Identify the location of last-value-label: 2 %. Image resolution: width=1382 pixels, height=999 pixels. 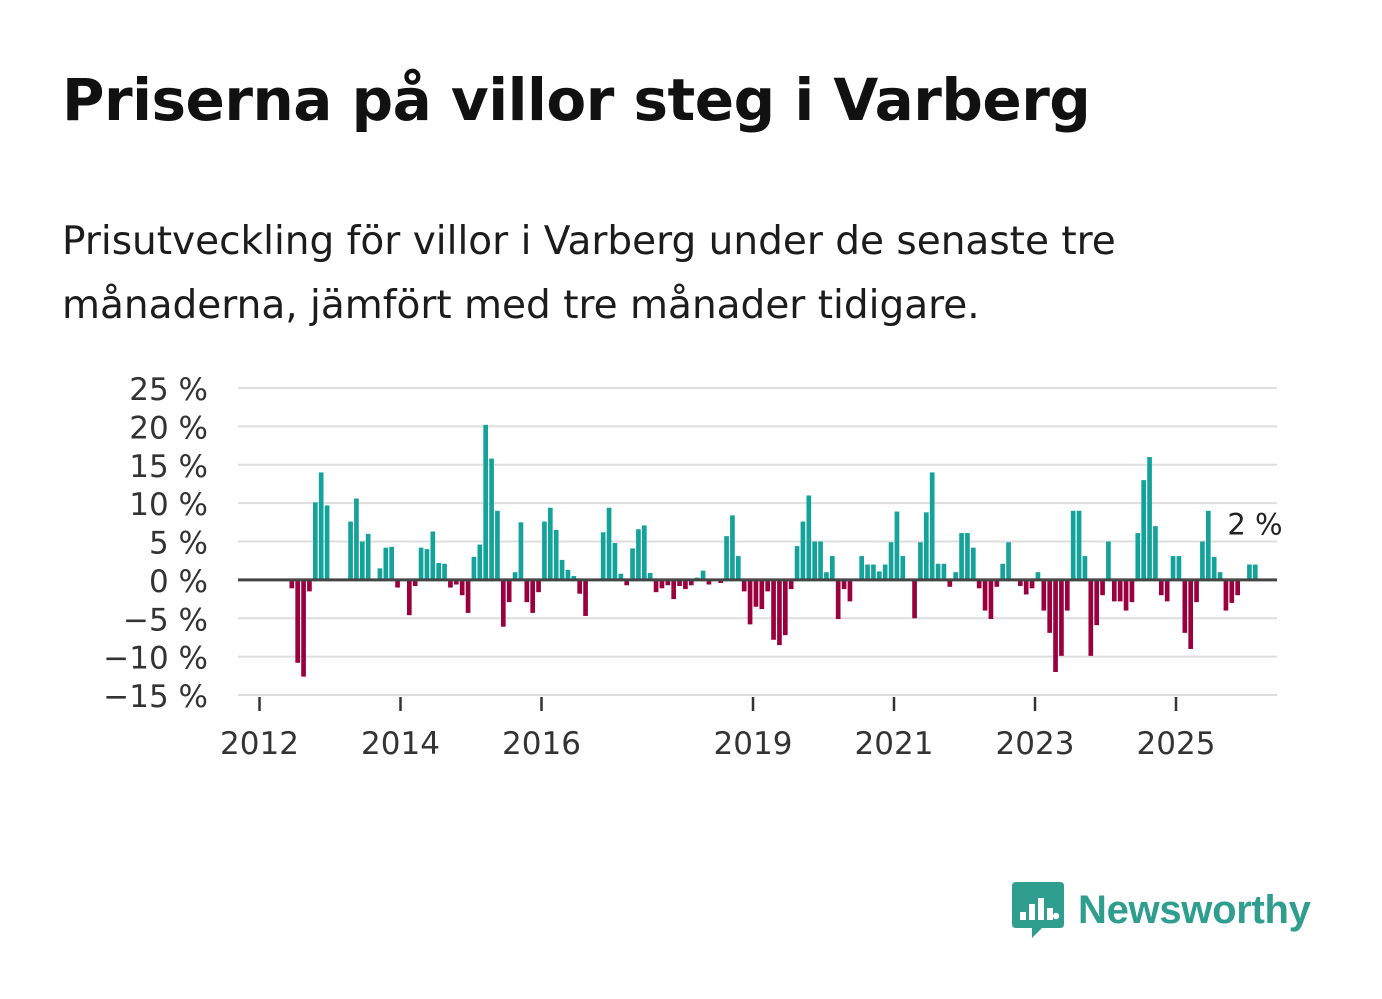
(1254, 525).